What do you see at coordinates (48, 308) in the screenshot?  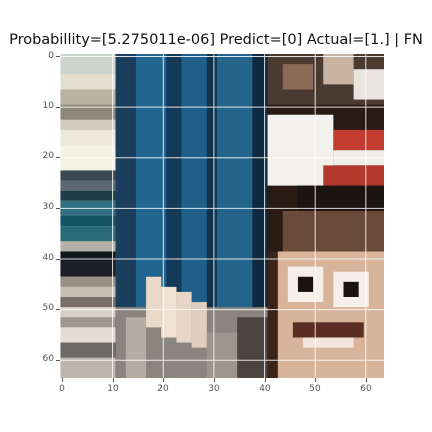 I see `y-tick-label: 50` at bounding box center [48, 308].